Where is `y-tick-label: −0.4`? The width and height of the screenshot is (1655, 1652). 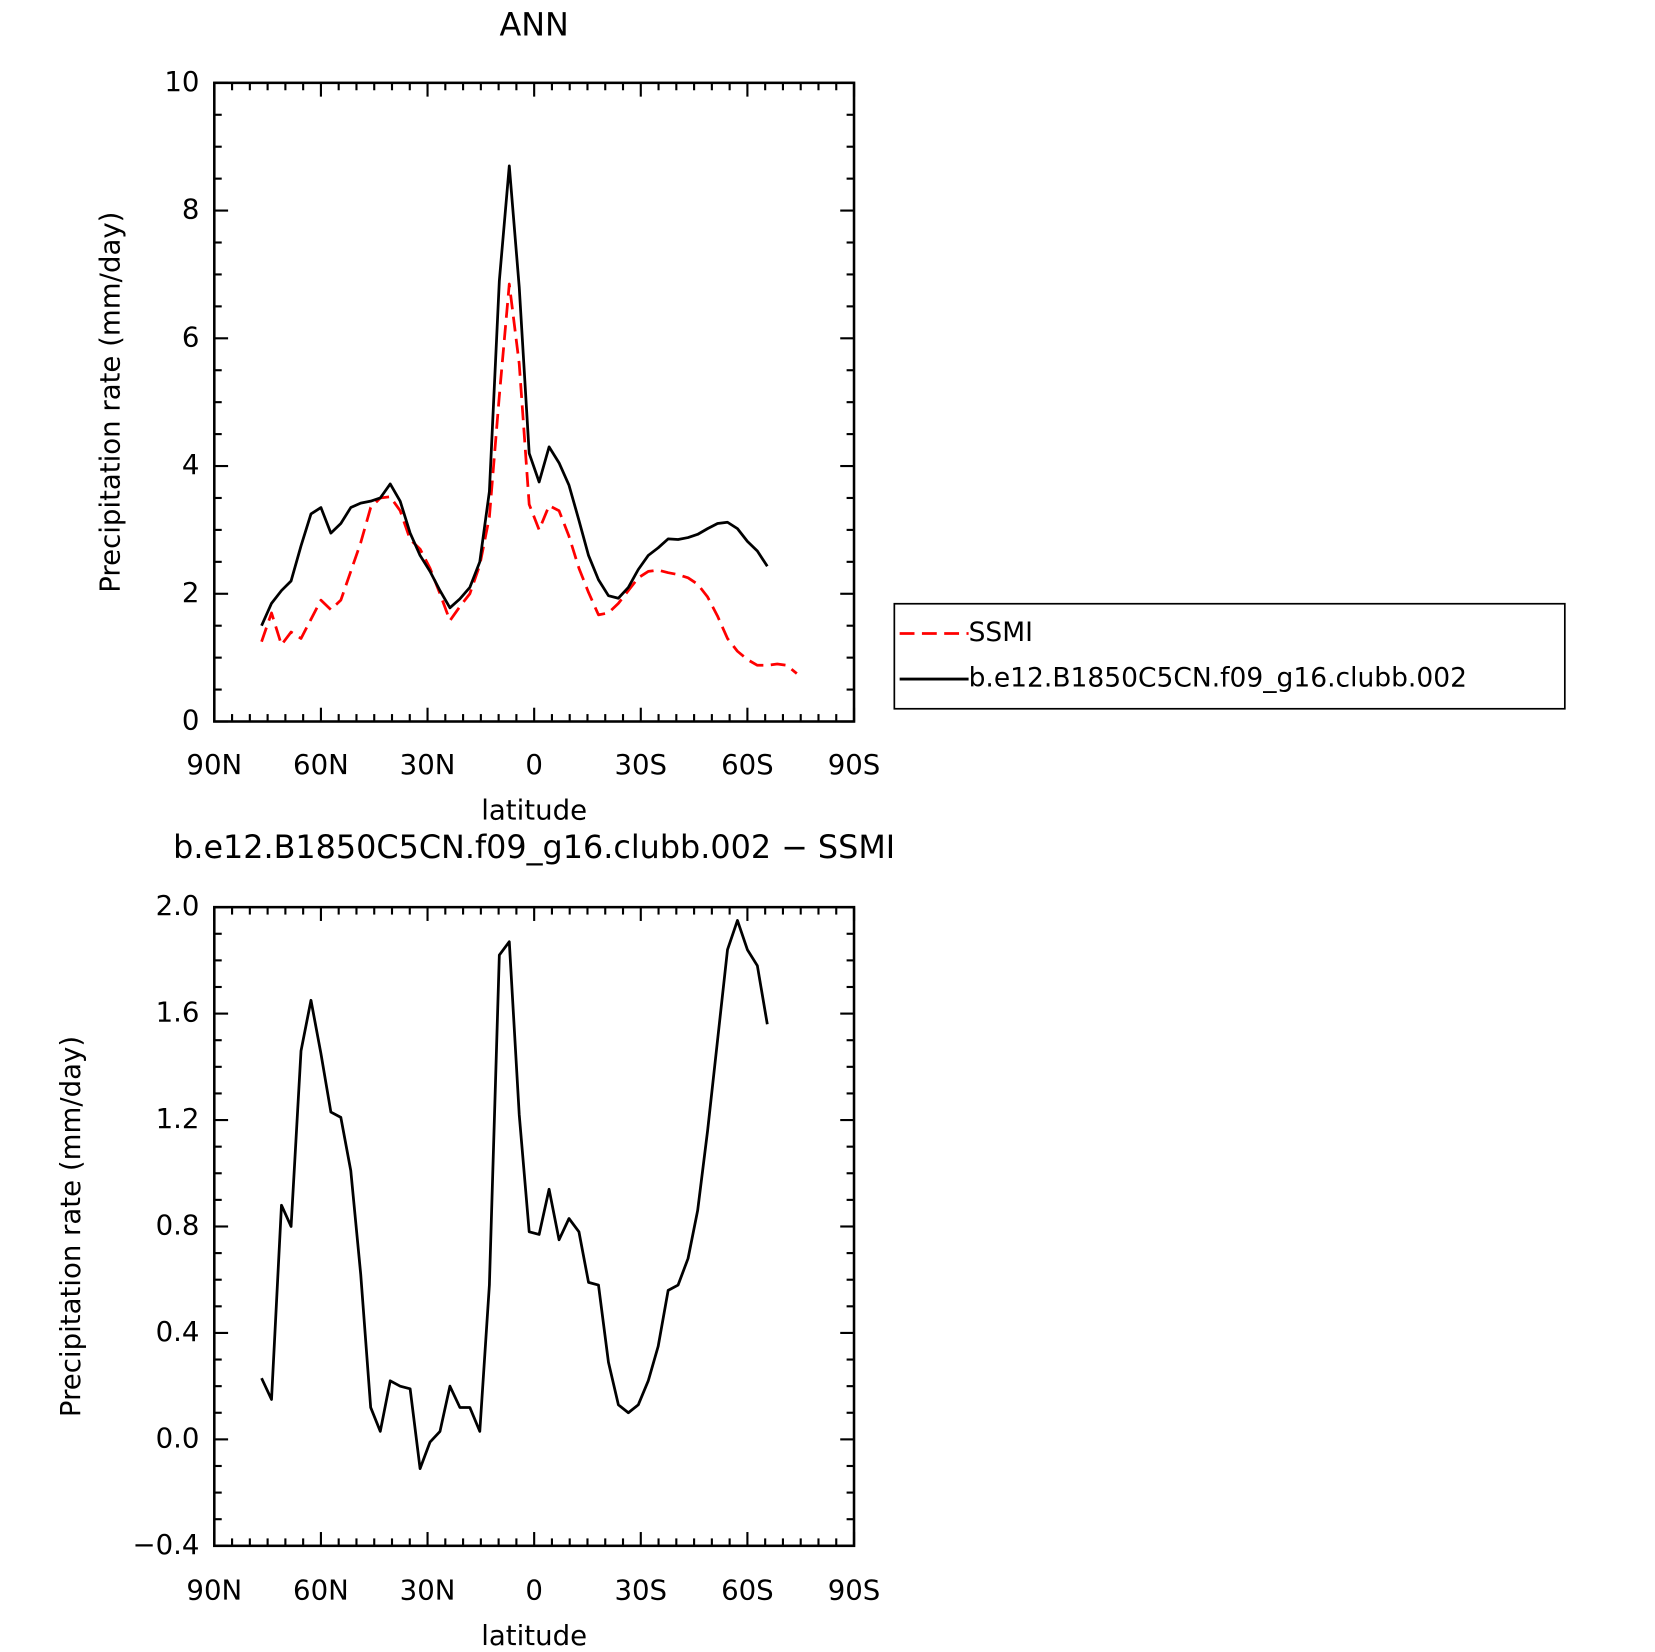
y-tick-label: −0.4 is located at coordinates (165, 1544).